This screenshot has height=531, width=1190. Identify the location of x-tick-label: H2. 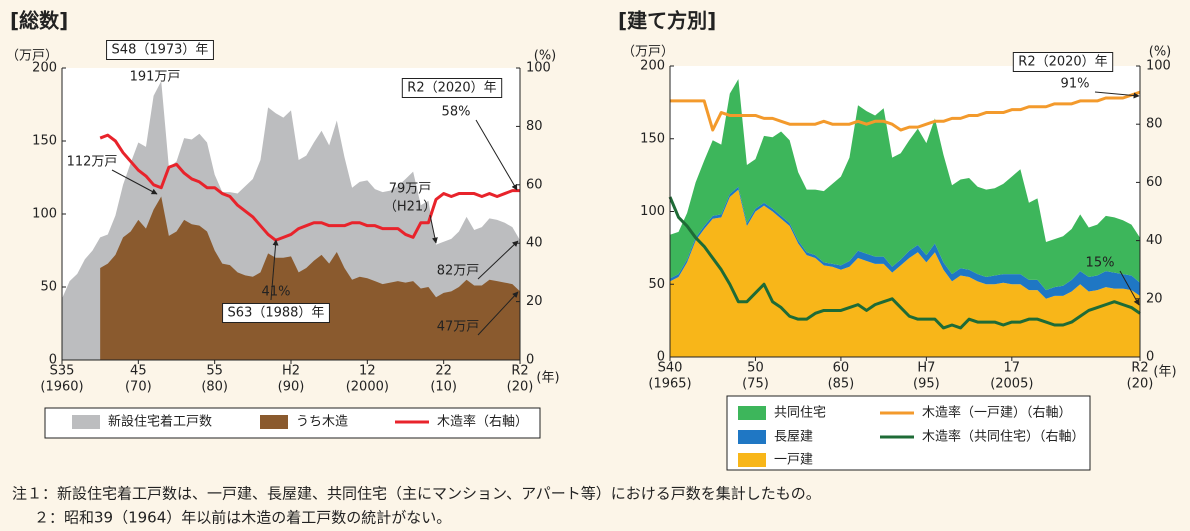
(291, 371).